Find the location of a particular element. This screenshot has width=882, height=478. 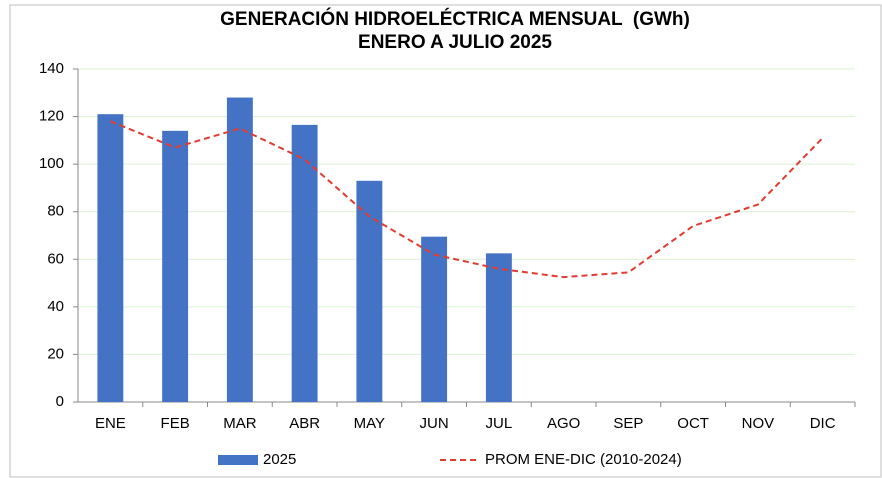

x-tick-label: AGO is located at coordinates (563, 423).